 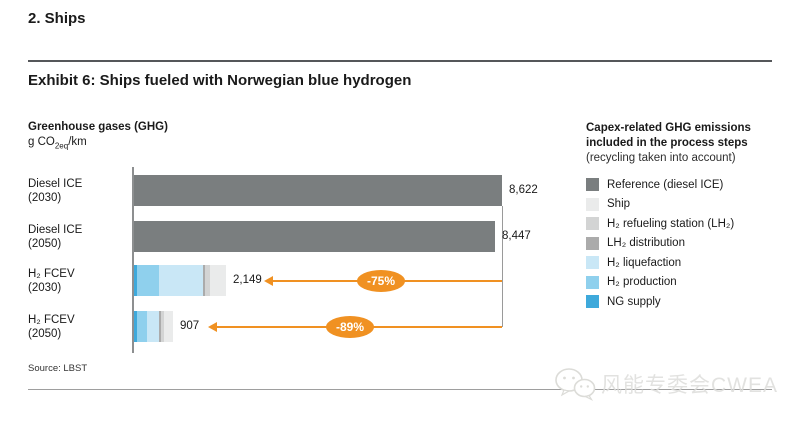 What do you see at coordinates (400, 61) in the screenshot?
I see `top-divider` at bounding box center [400, 61].